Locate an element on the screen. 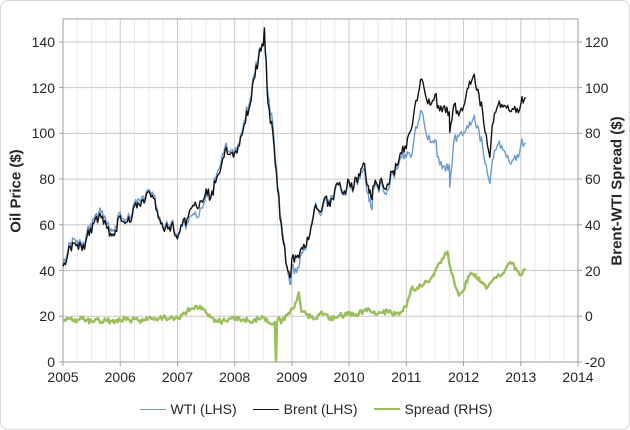  legend-item-spread: Spread (RHS) is located at coordinates (433, 409).